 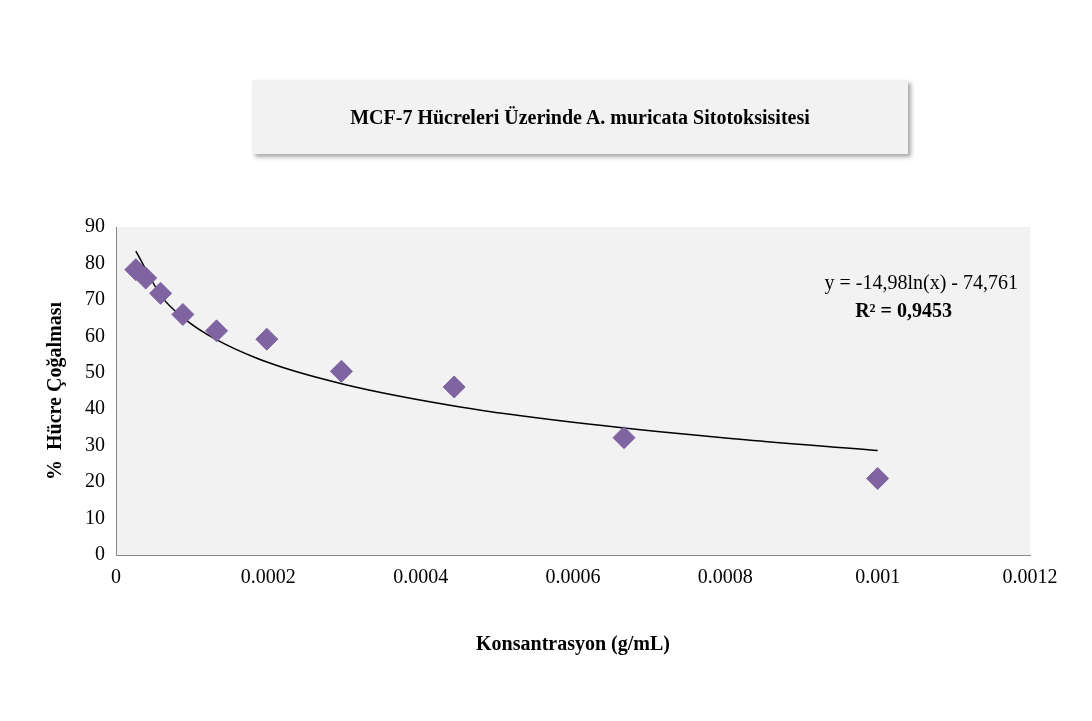 I want to click on annotation: y = -14,98ln(x) - 74,761, so click(x=921, y=283).